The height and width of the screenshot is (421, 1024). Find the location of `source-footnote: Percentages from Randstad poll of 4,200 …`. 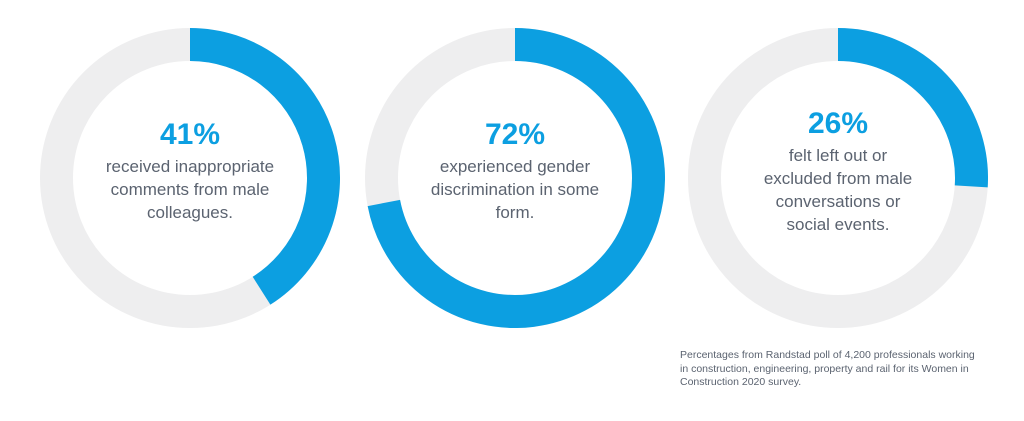

source-footnote: Percentages from Randstad poll of 4,200 … is located at coordinates (827, 368).